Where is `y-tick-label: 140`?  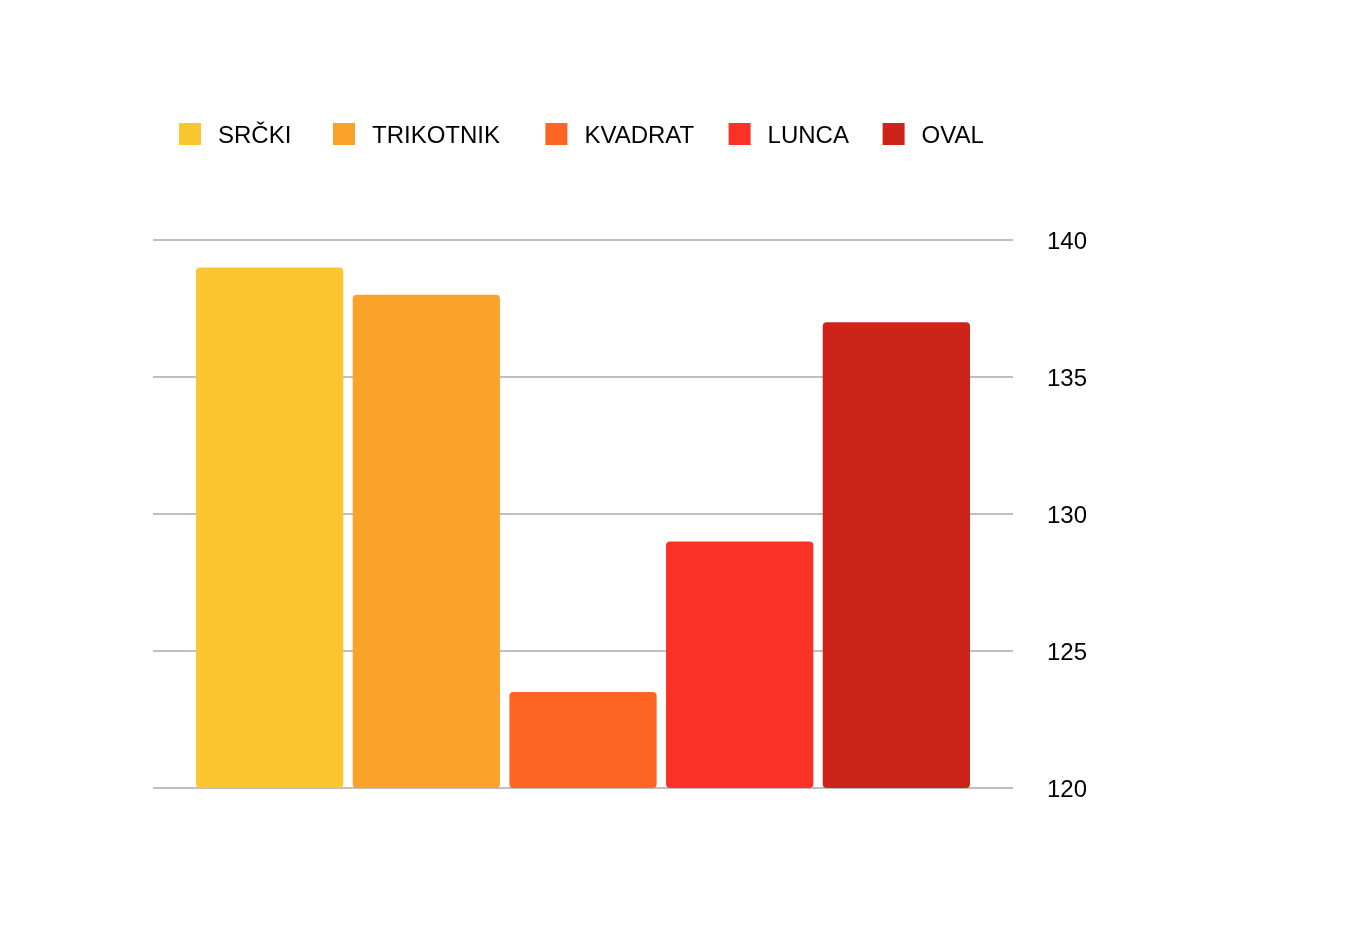
y-tick-label: 140 is located at coordinates (1067, 240).